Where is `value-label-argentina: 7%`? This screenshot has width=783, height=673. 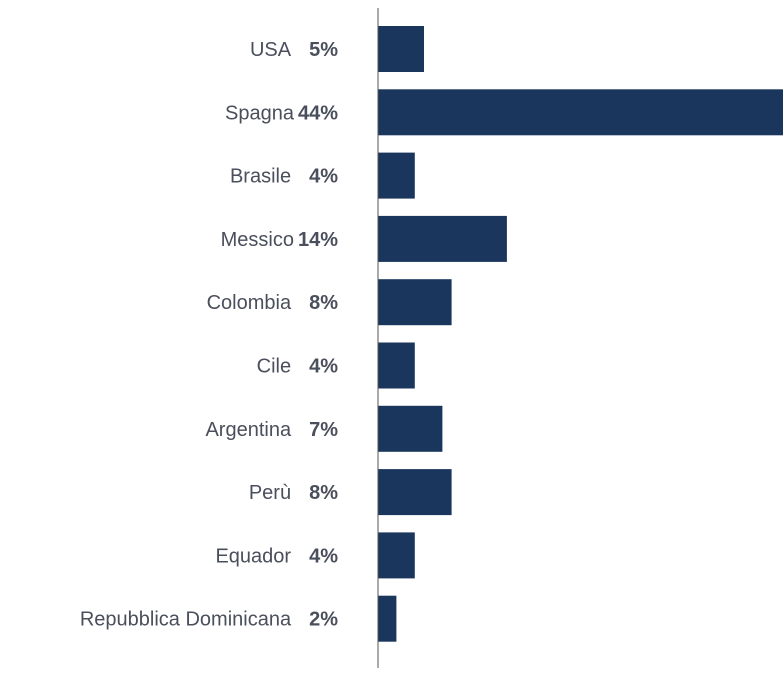
value-label-argentina: 7% is located at coordinates (323, 430).